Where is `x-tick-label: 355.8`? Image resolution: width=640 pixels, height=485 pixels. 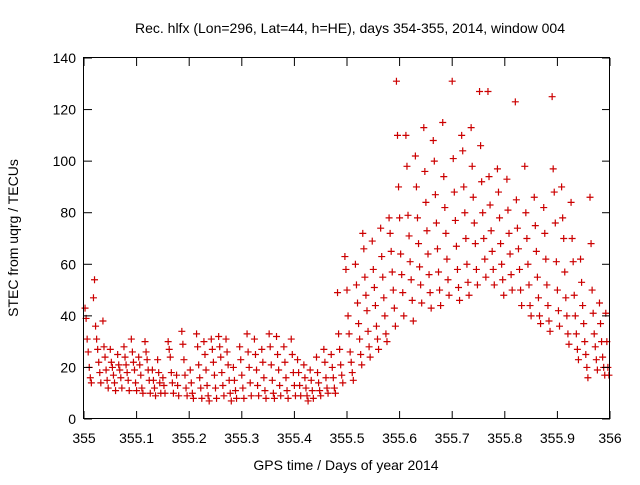 x-tick-label: 355.8 is located at coordinates (504, 438).